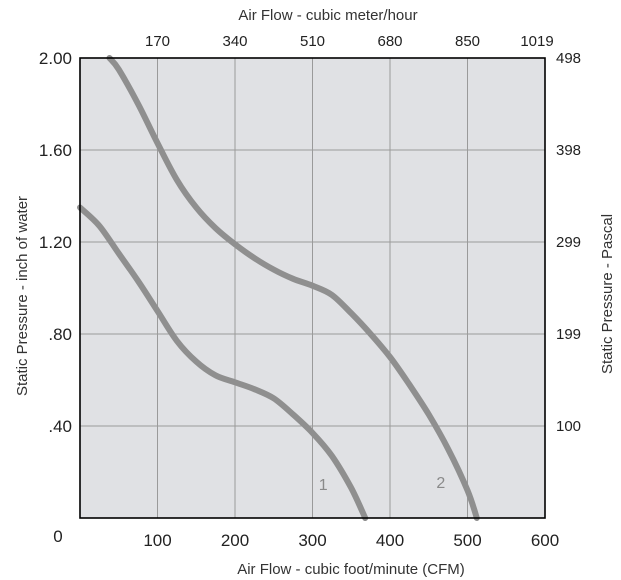 This screenshot has width=621, height=580. What do you see at coordinates (568, 334) in the screenshot?
I see `y2-tick-label: 199` at bounding box center [568, 334].